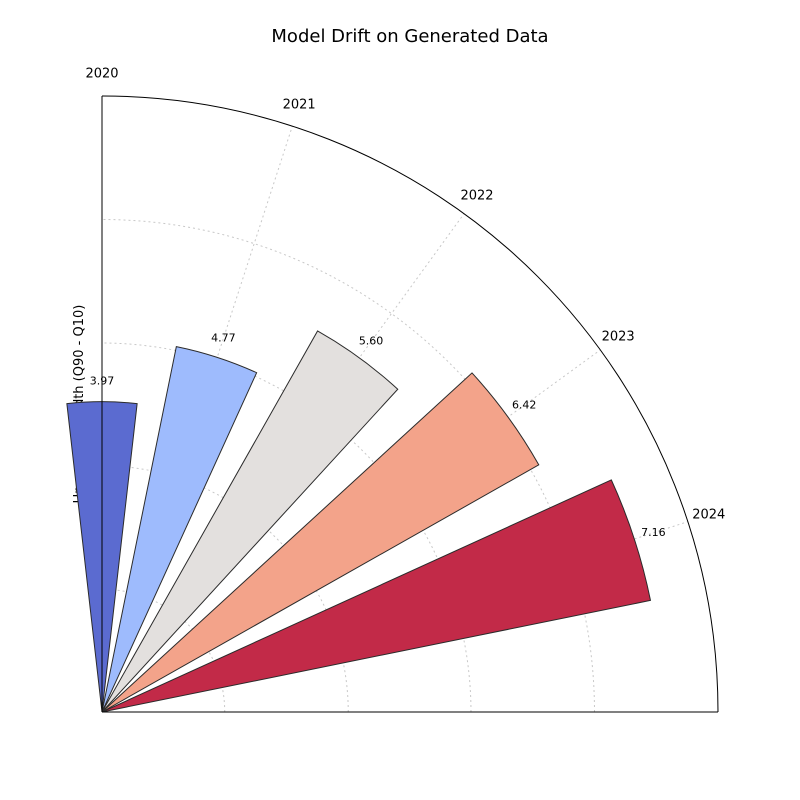 This screenshot has height=800, width=800. I want to click on value-label-2022: 5.60, so click(371, 341).